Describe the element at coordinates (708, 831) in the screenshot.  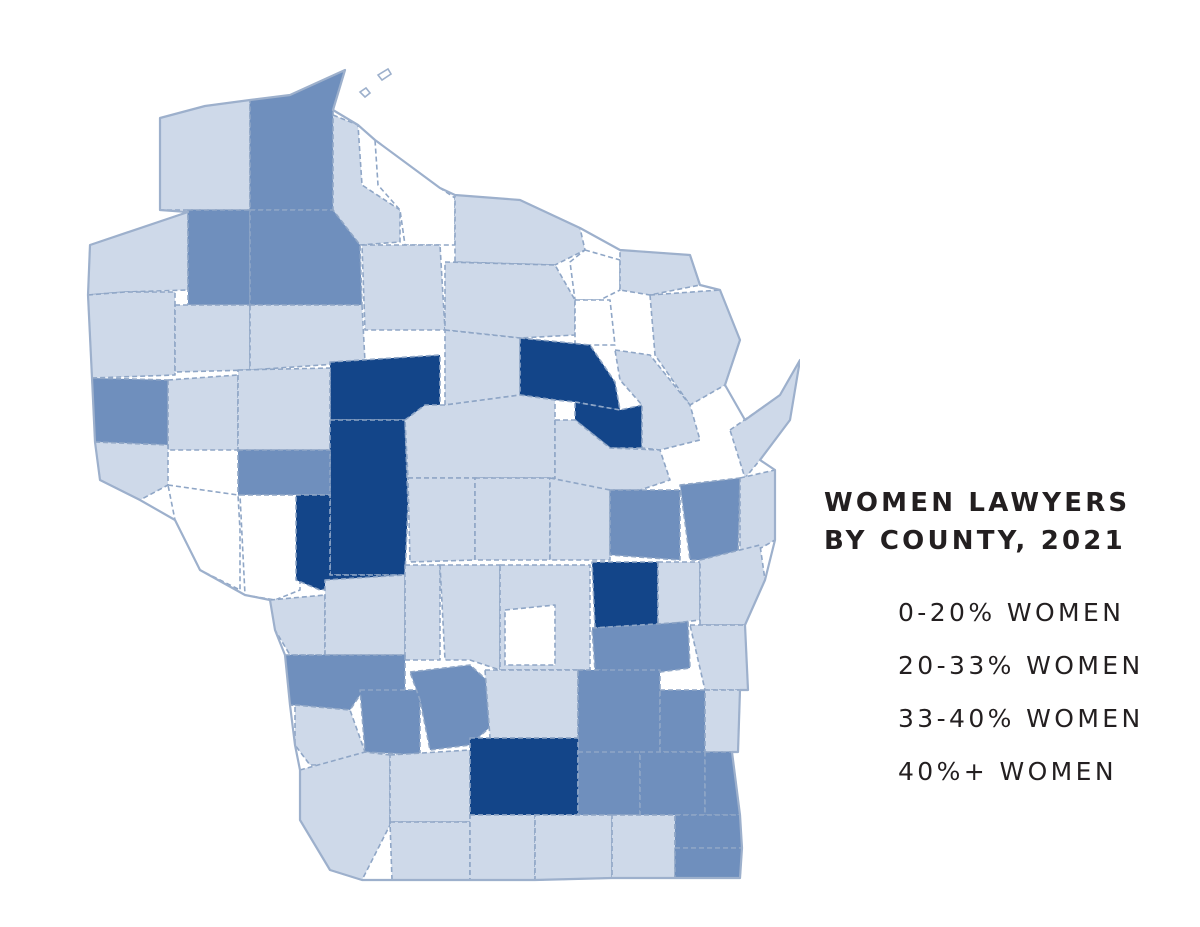
I see `county-racine` at that location.